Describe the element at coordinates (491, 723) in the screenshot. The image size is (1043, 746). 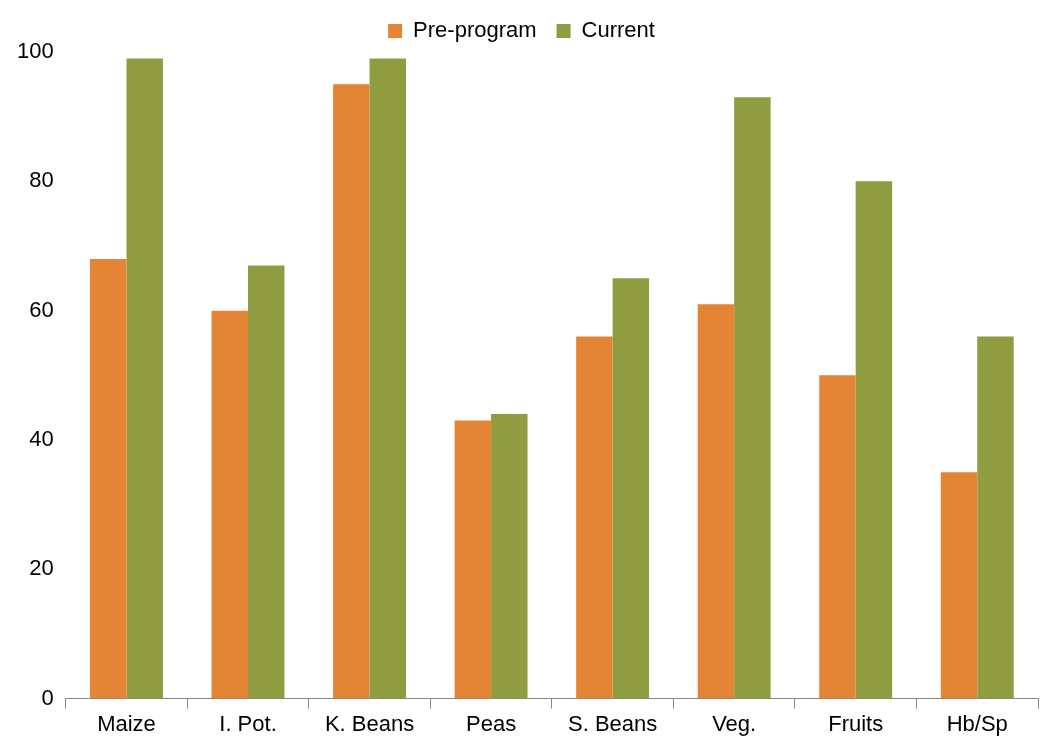
I see `x-tick-label: Peas` at that location.